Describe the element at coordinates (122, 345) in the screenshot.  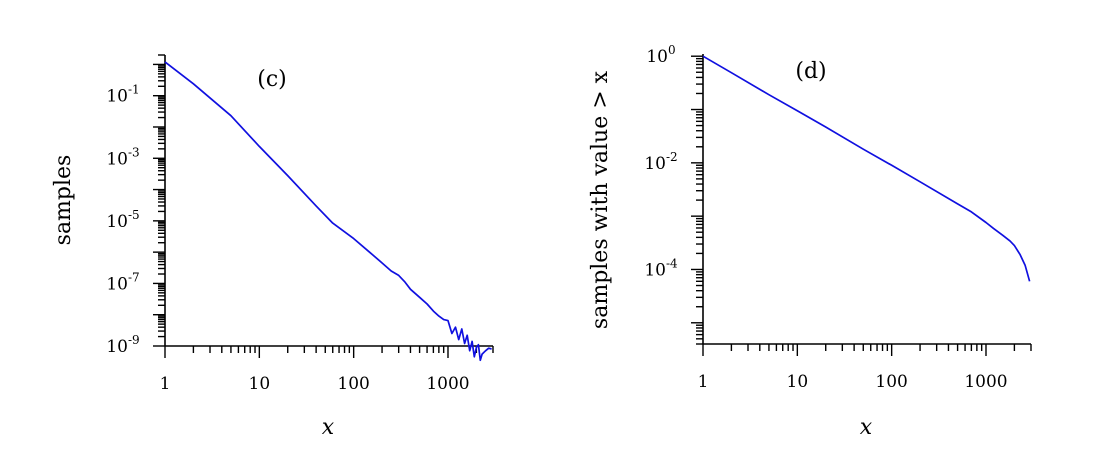
I see `y-tick-label: 10⁻⁹` at that location.